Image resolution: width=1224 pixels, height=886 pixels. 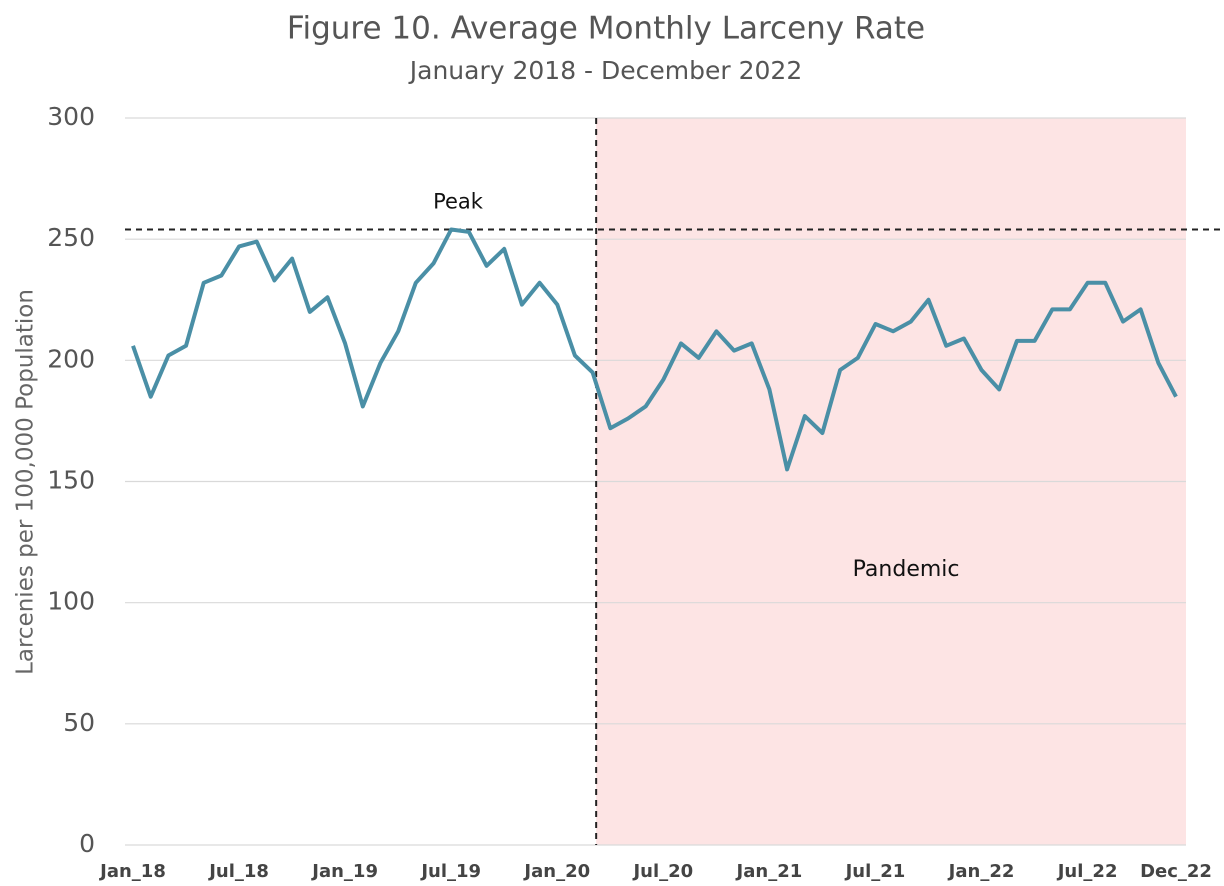 What do you see at coordinates (606, 29) in the screenshot?
I see `chart-title: Figure 10. Average Monthly Larceny Rate` at bounding box center [606, 29].